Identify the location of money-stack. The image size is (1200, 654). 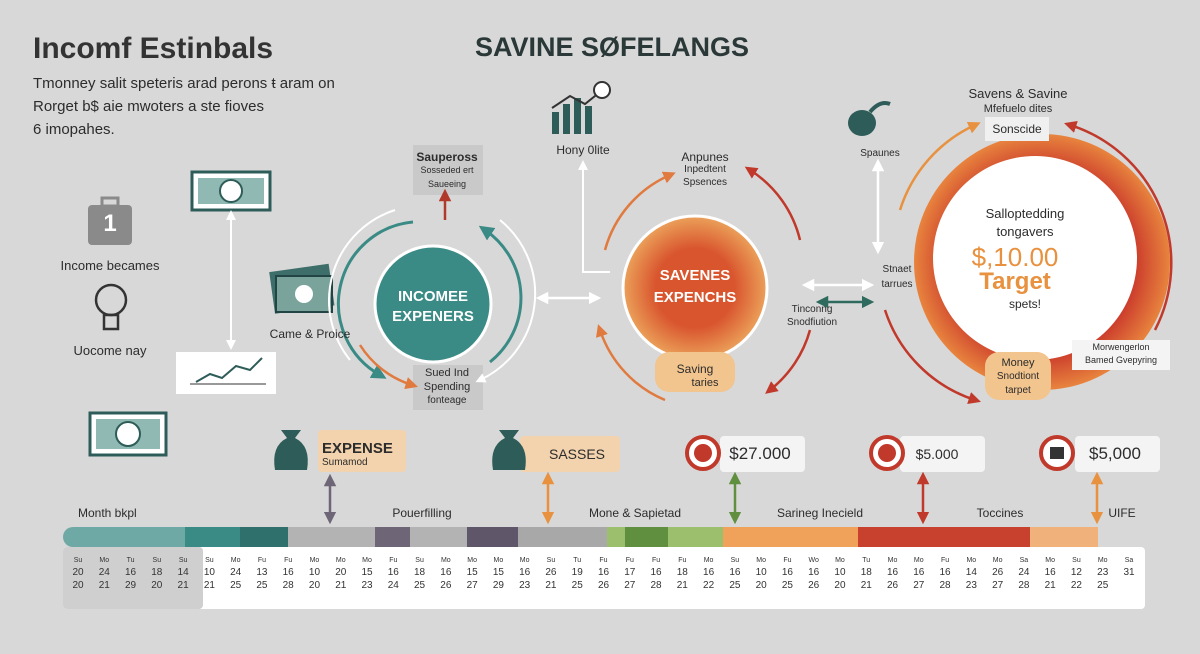
(302, 288).